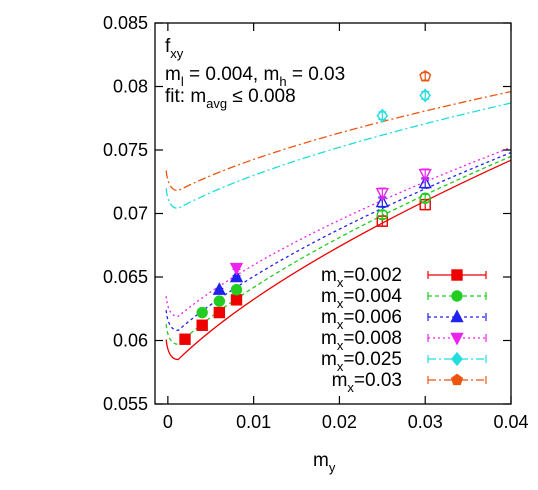 The height and width of the screenshot is (490, 538). Describe the element at coordinates (457, 359) in the screenshot. I see `legend-marker-diamond` at that location.